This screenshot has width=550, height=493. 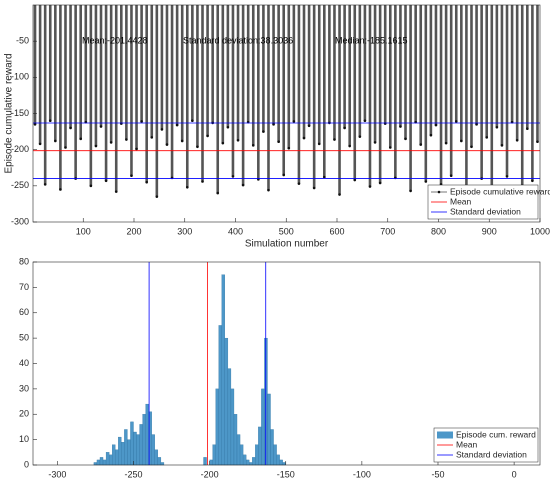 What do you see at coordinates (115, 41) in the screenshot?
I see `annotation: Mean:-201.4428` at bounding box center [115, 41].